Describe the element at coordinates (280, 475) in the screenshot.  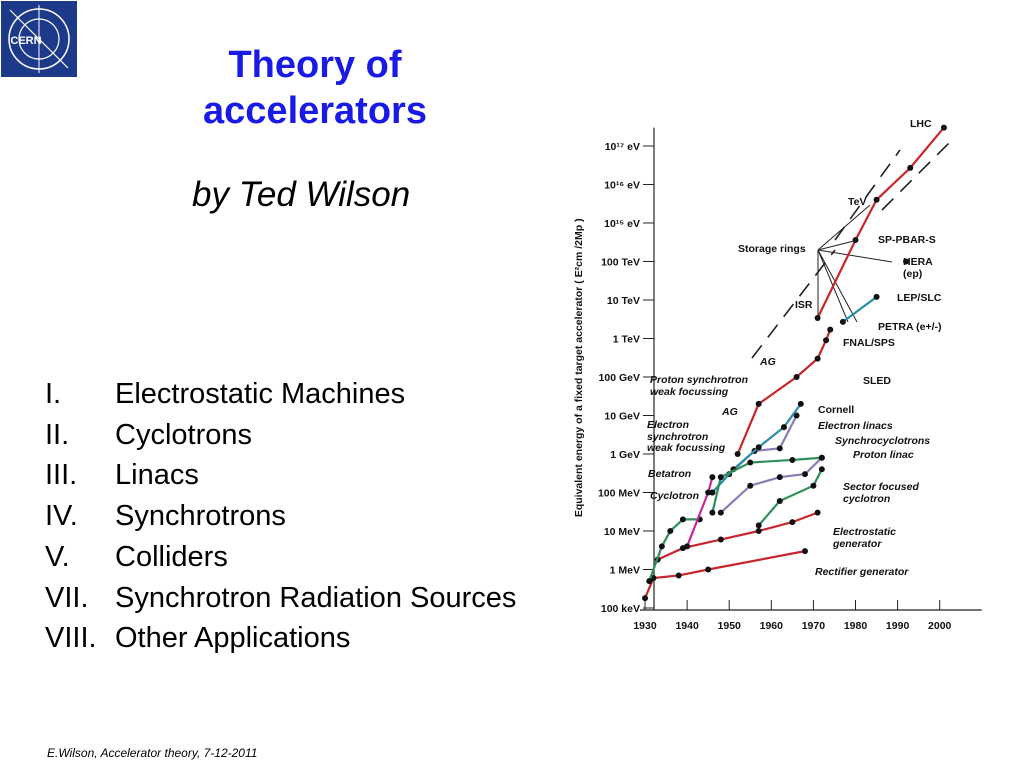
I see `list-item: III. Linacs` at that location.